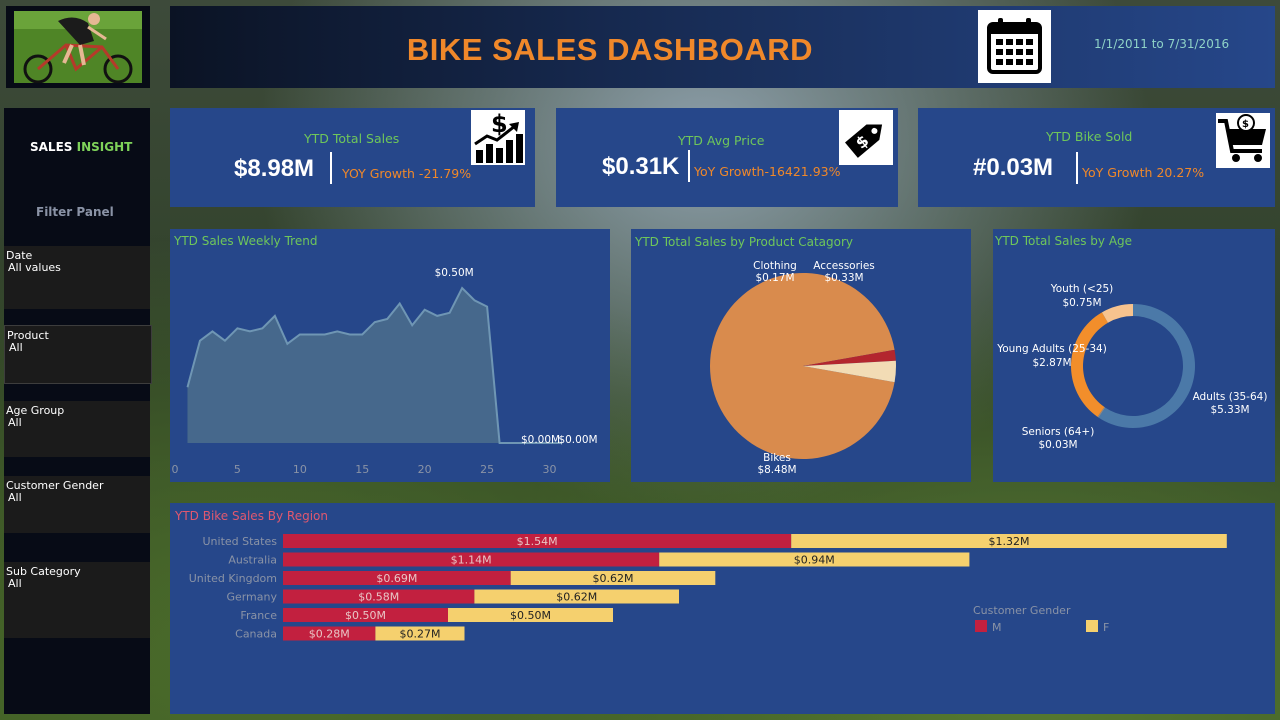  What do you see at coordinates (274, 168) in the screenshot?
I see `kpi-total-sales-value: $8.98M` at bounding box center [274, 168].